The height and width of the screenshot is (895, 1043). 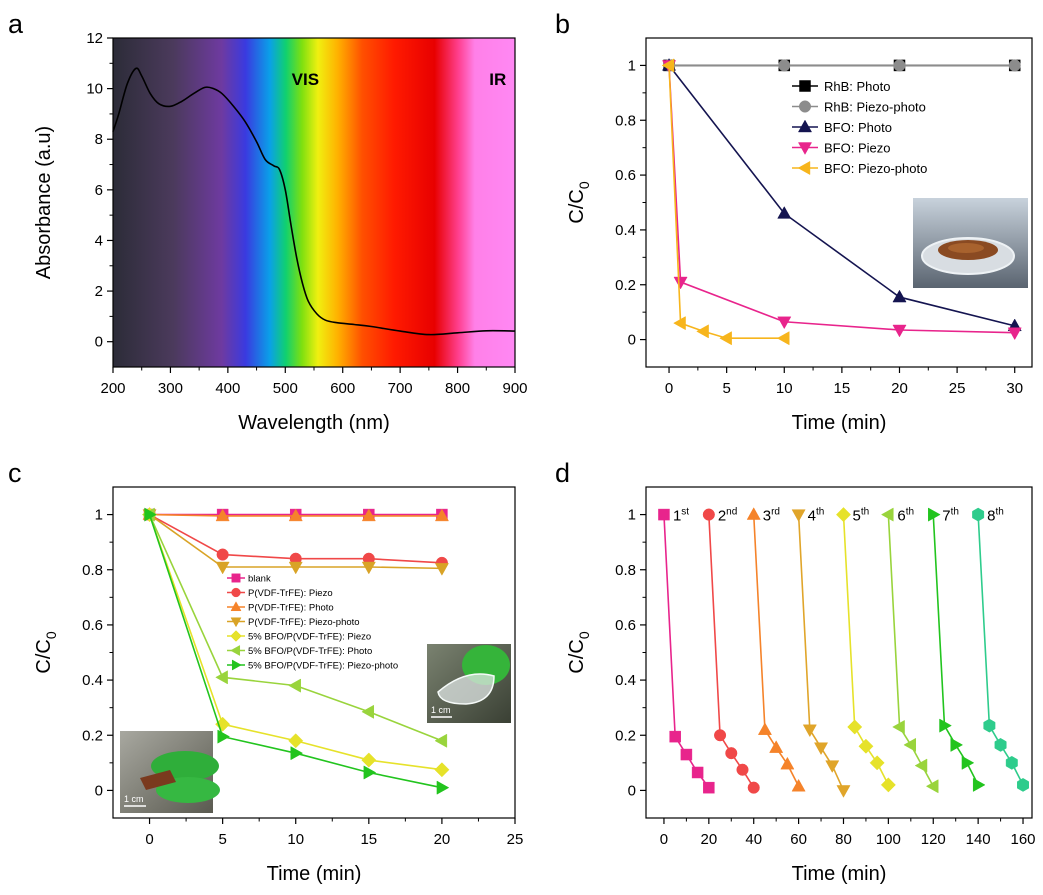 What do you see at coordinates (727, 516) in the screenshot?
I see `cycle-label-1: 2nd` at bounding box center [727, 516].